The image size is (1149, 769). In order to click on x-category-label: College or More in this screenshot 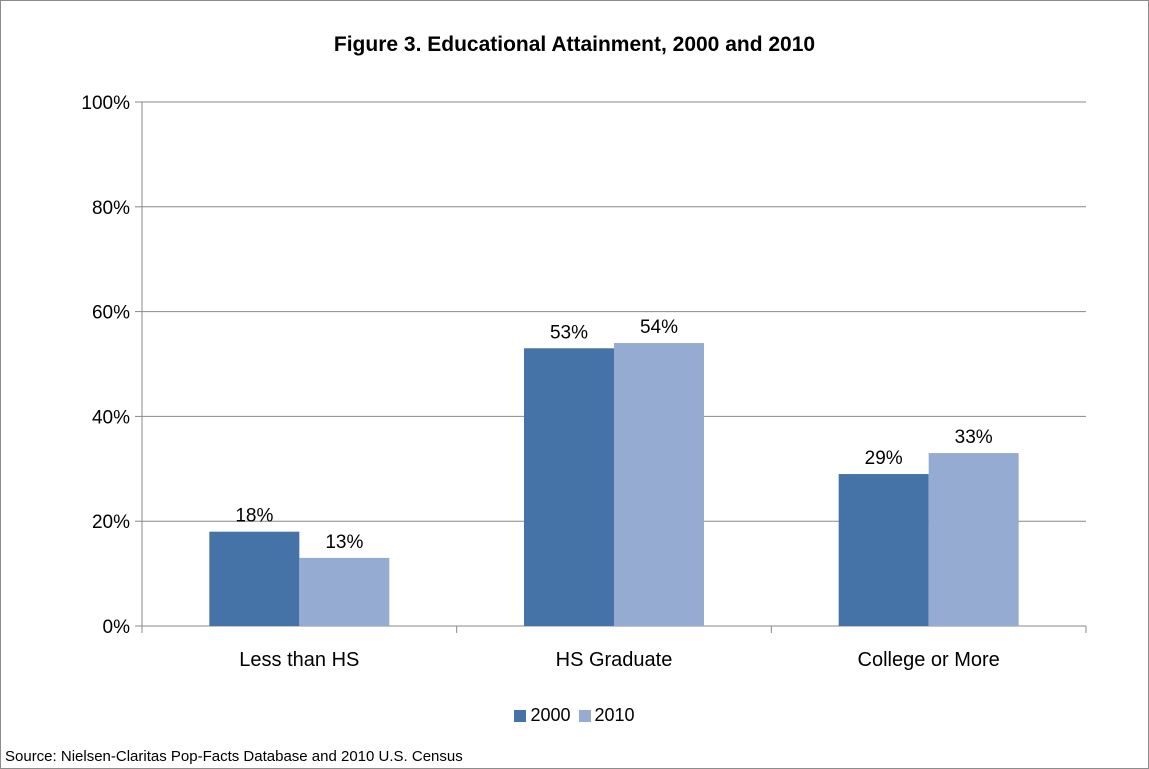, I will do `click(929, 660)`.